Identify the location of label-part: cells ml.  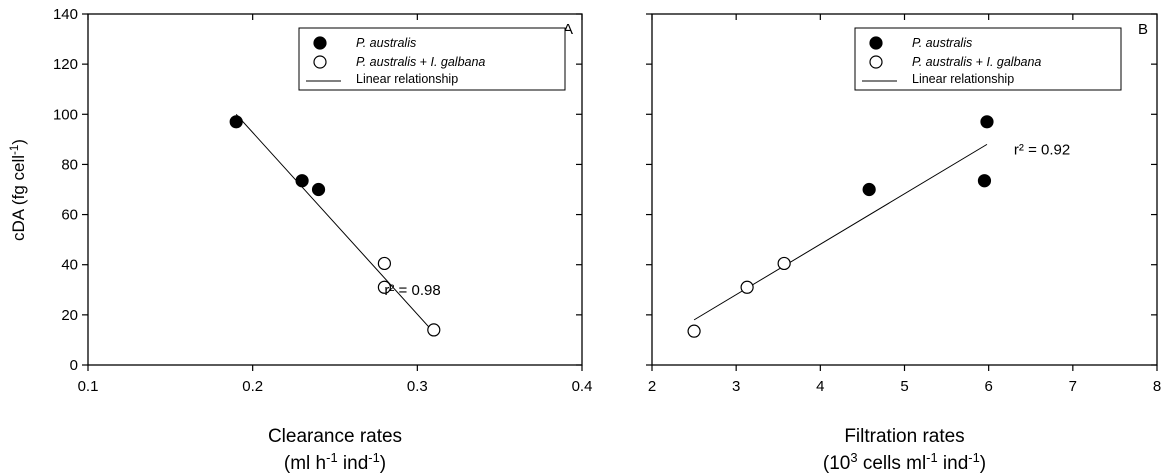
(892, 463).